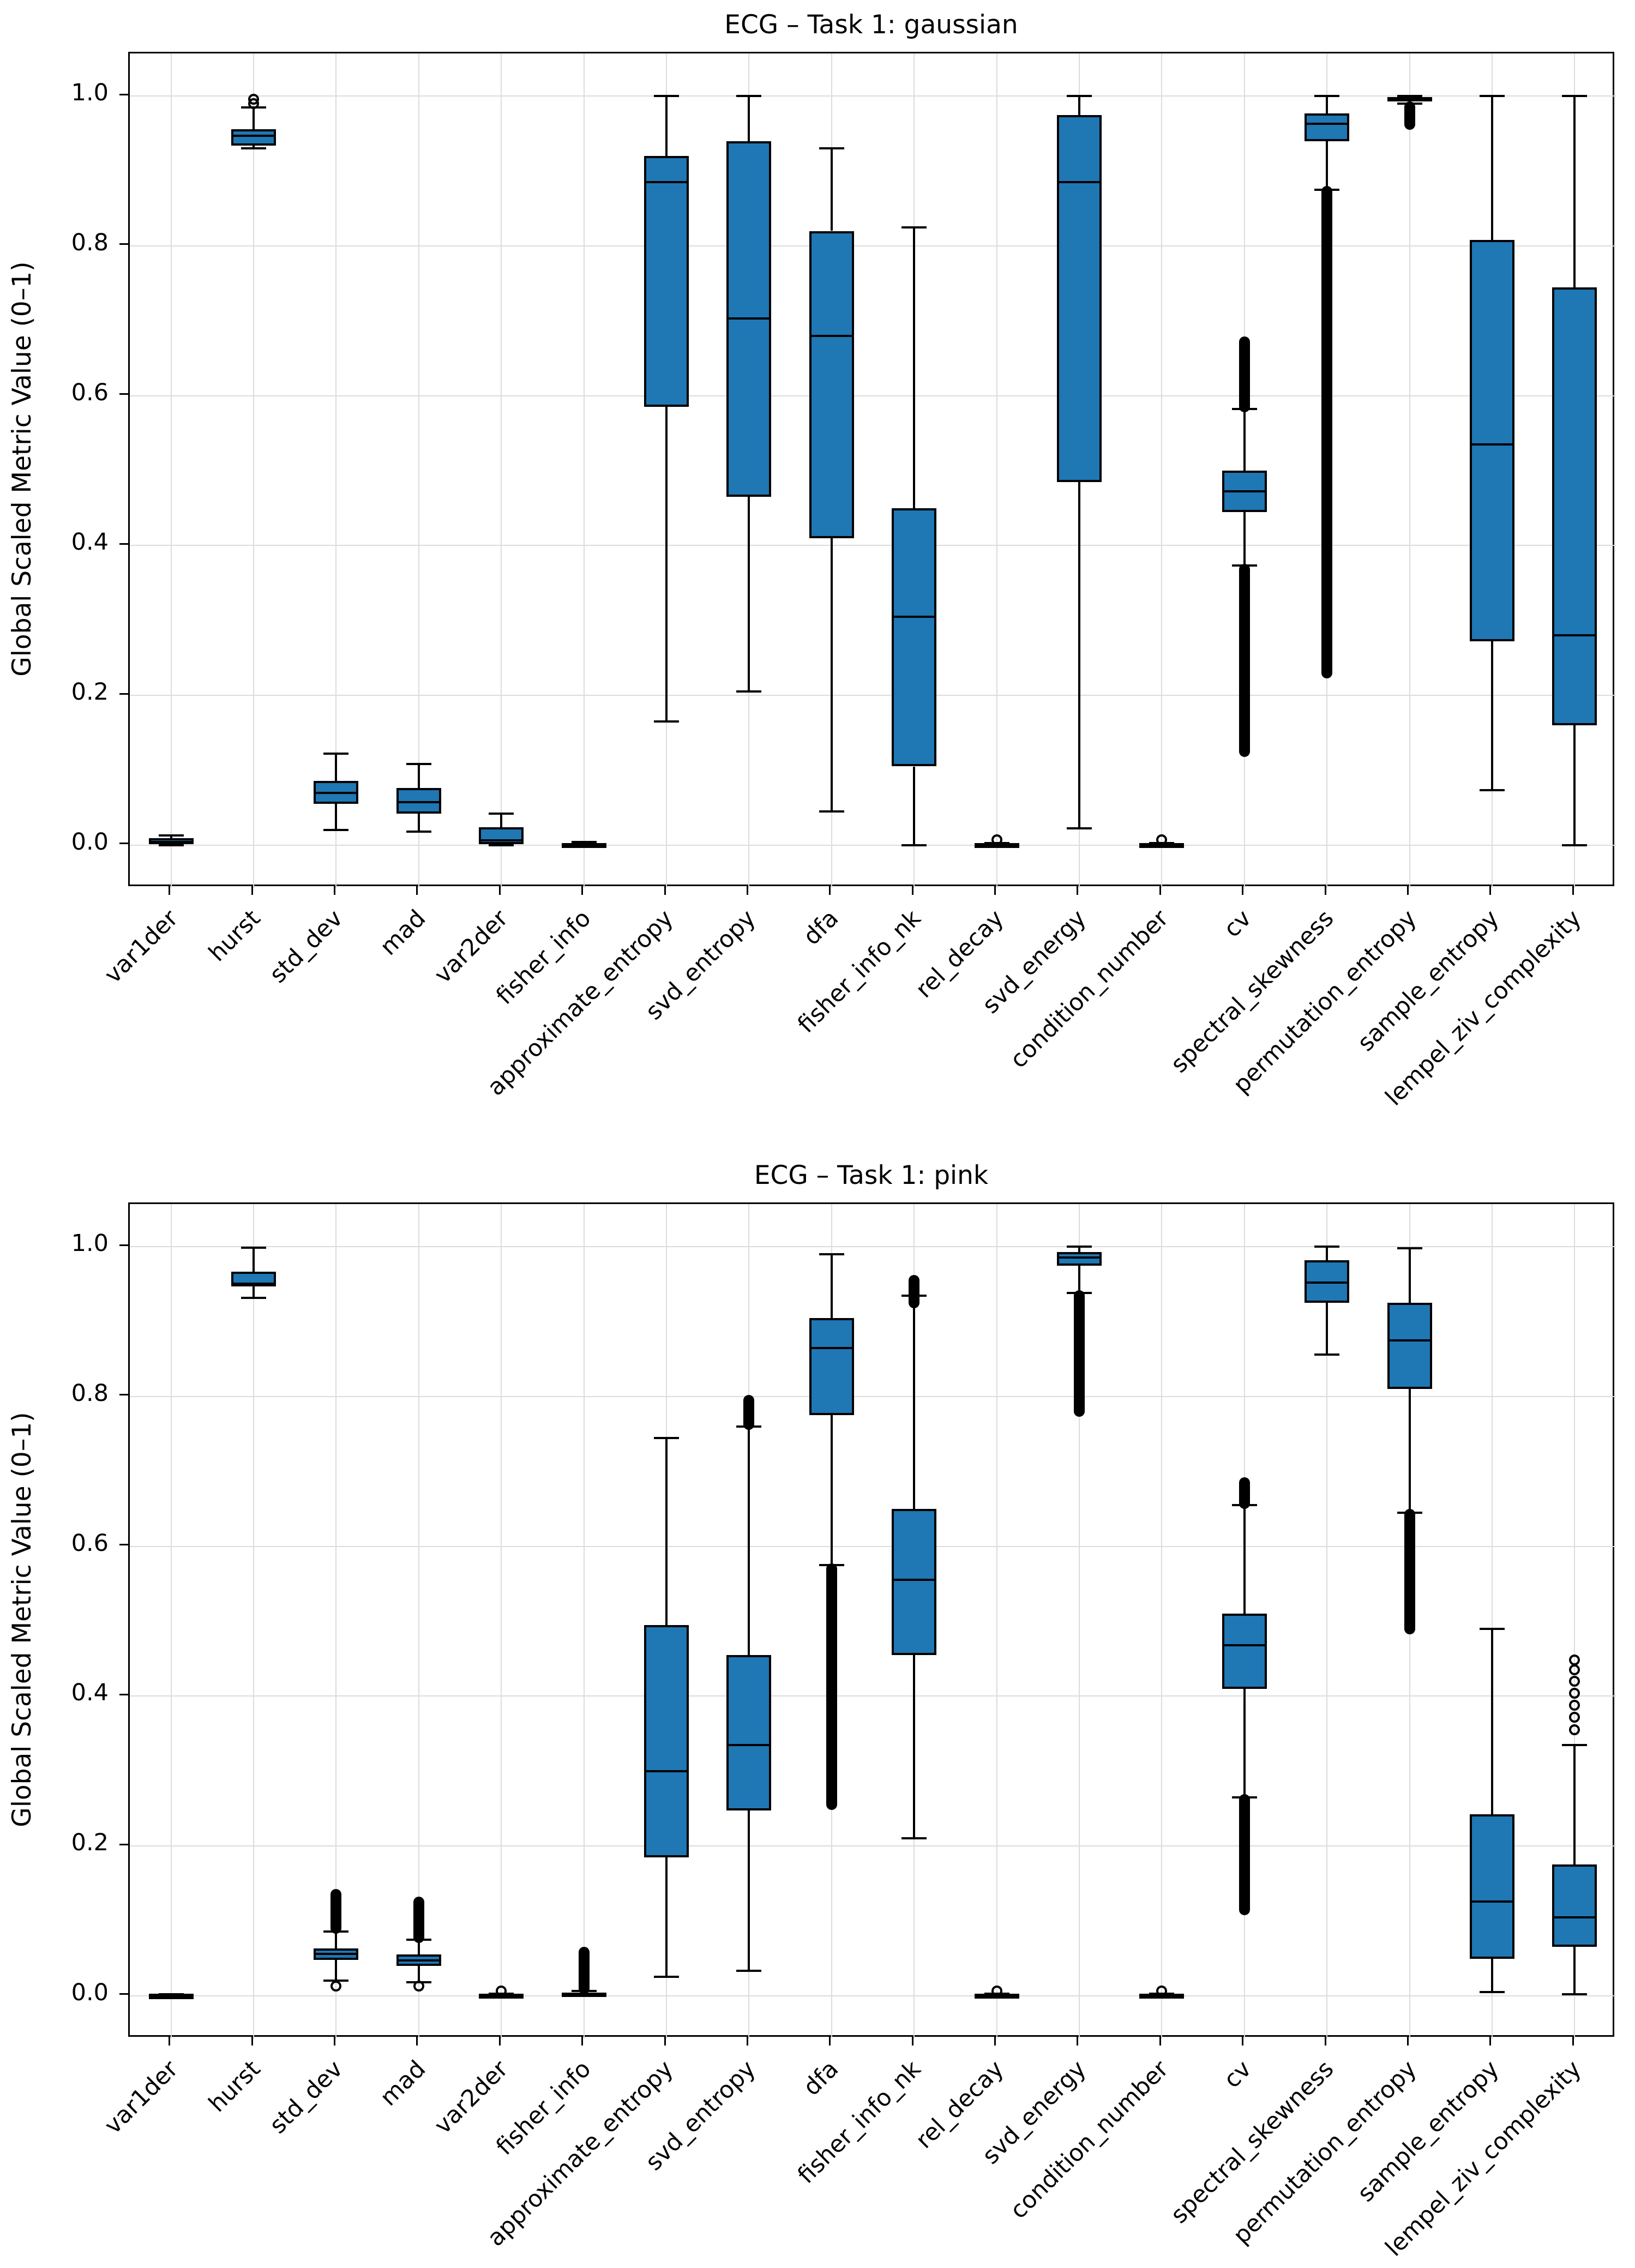 The image size is (1635, 2268). What do you see at coordinates (90, 1393) in the screenshot?
I see `y-tick-label: 0.8` at bounding box center [90, 1393].